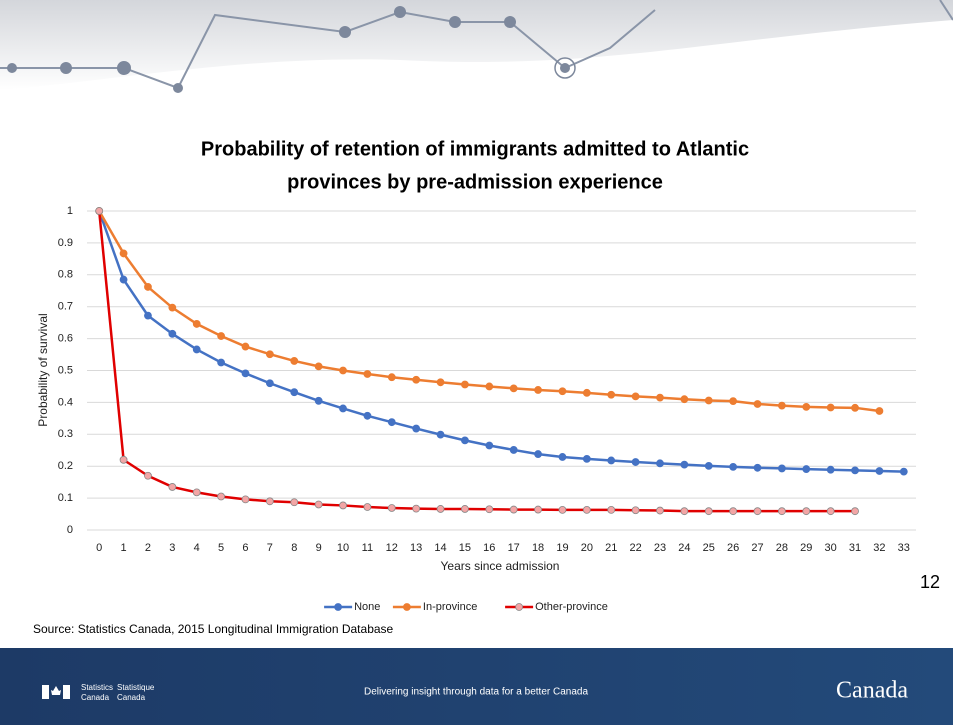 The image size is (953, 725). What do you see at coordinates (65, 370) in the screenshot?
I see `y-tick-label: 0.5` at bounding box center [65, 370].